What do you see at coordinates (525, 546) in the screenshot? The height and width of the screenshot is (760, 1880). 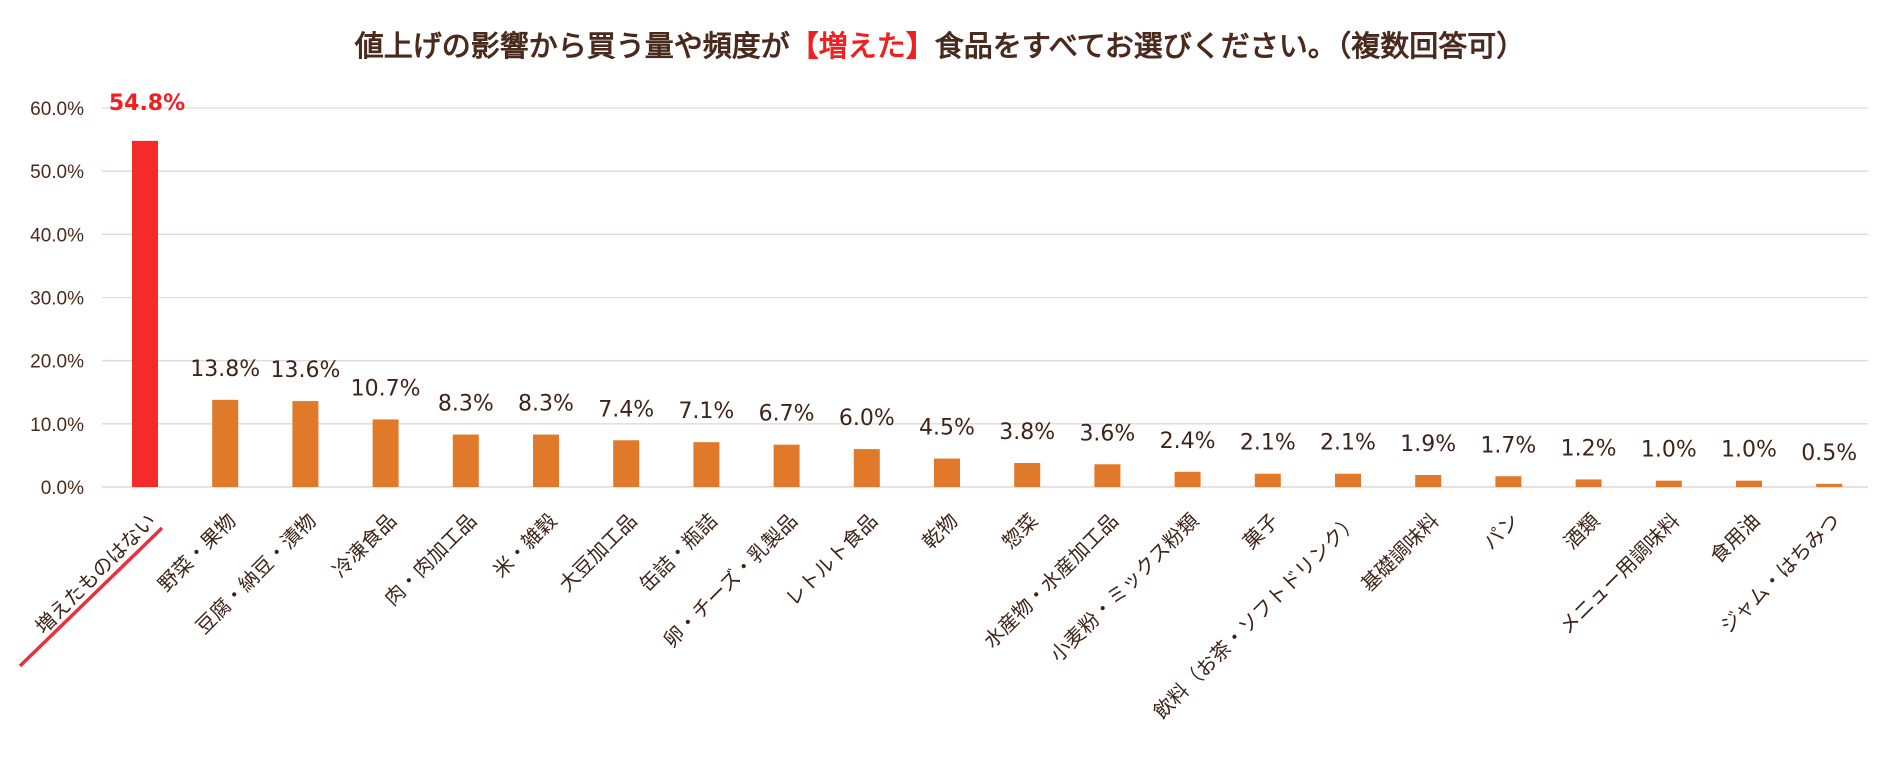 I see `category-label: 米・雑穀` at bounding box center [525, 546].